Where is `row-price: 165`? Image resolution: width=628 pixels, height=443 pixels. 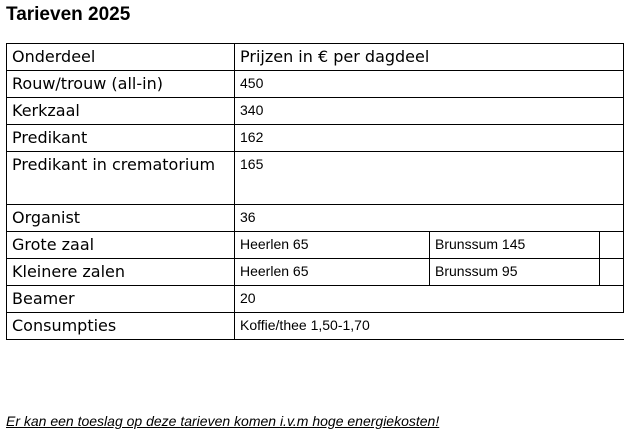
row-price: 165 is located at coordinates (429, 178).